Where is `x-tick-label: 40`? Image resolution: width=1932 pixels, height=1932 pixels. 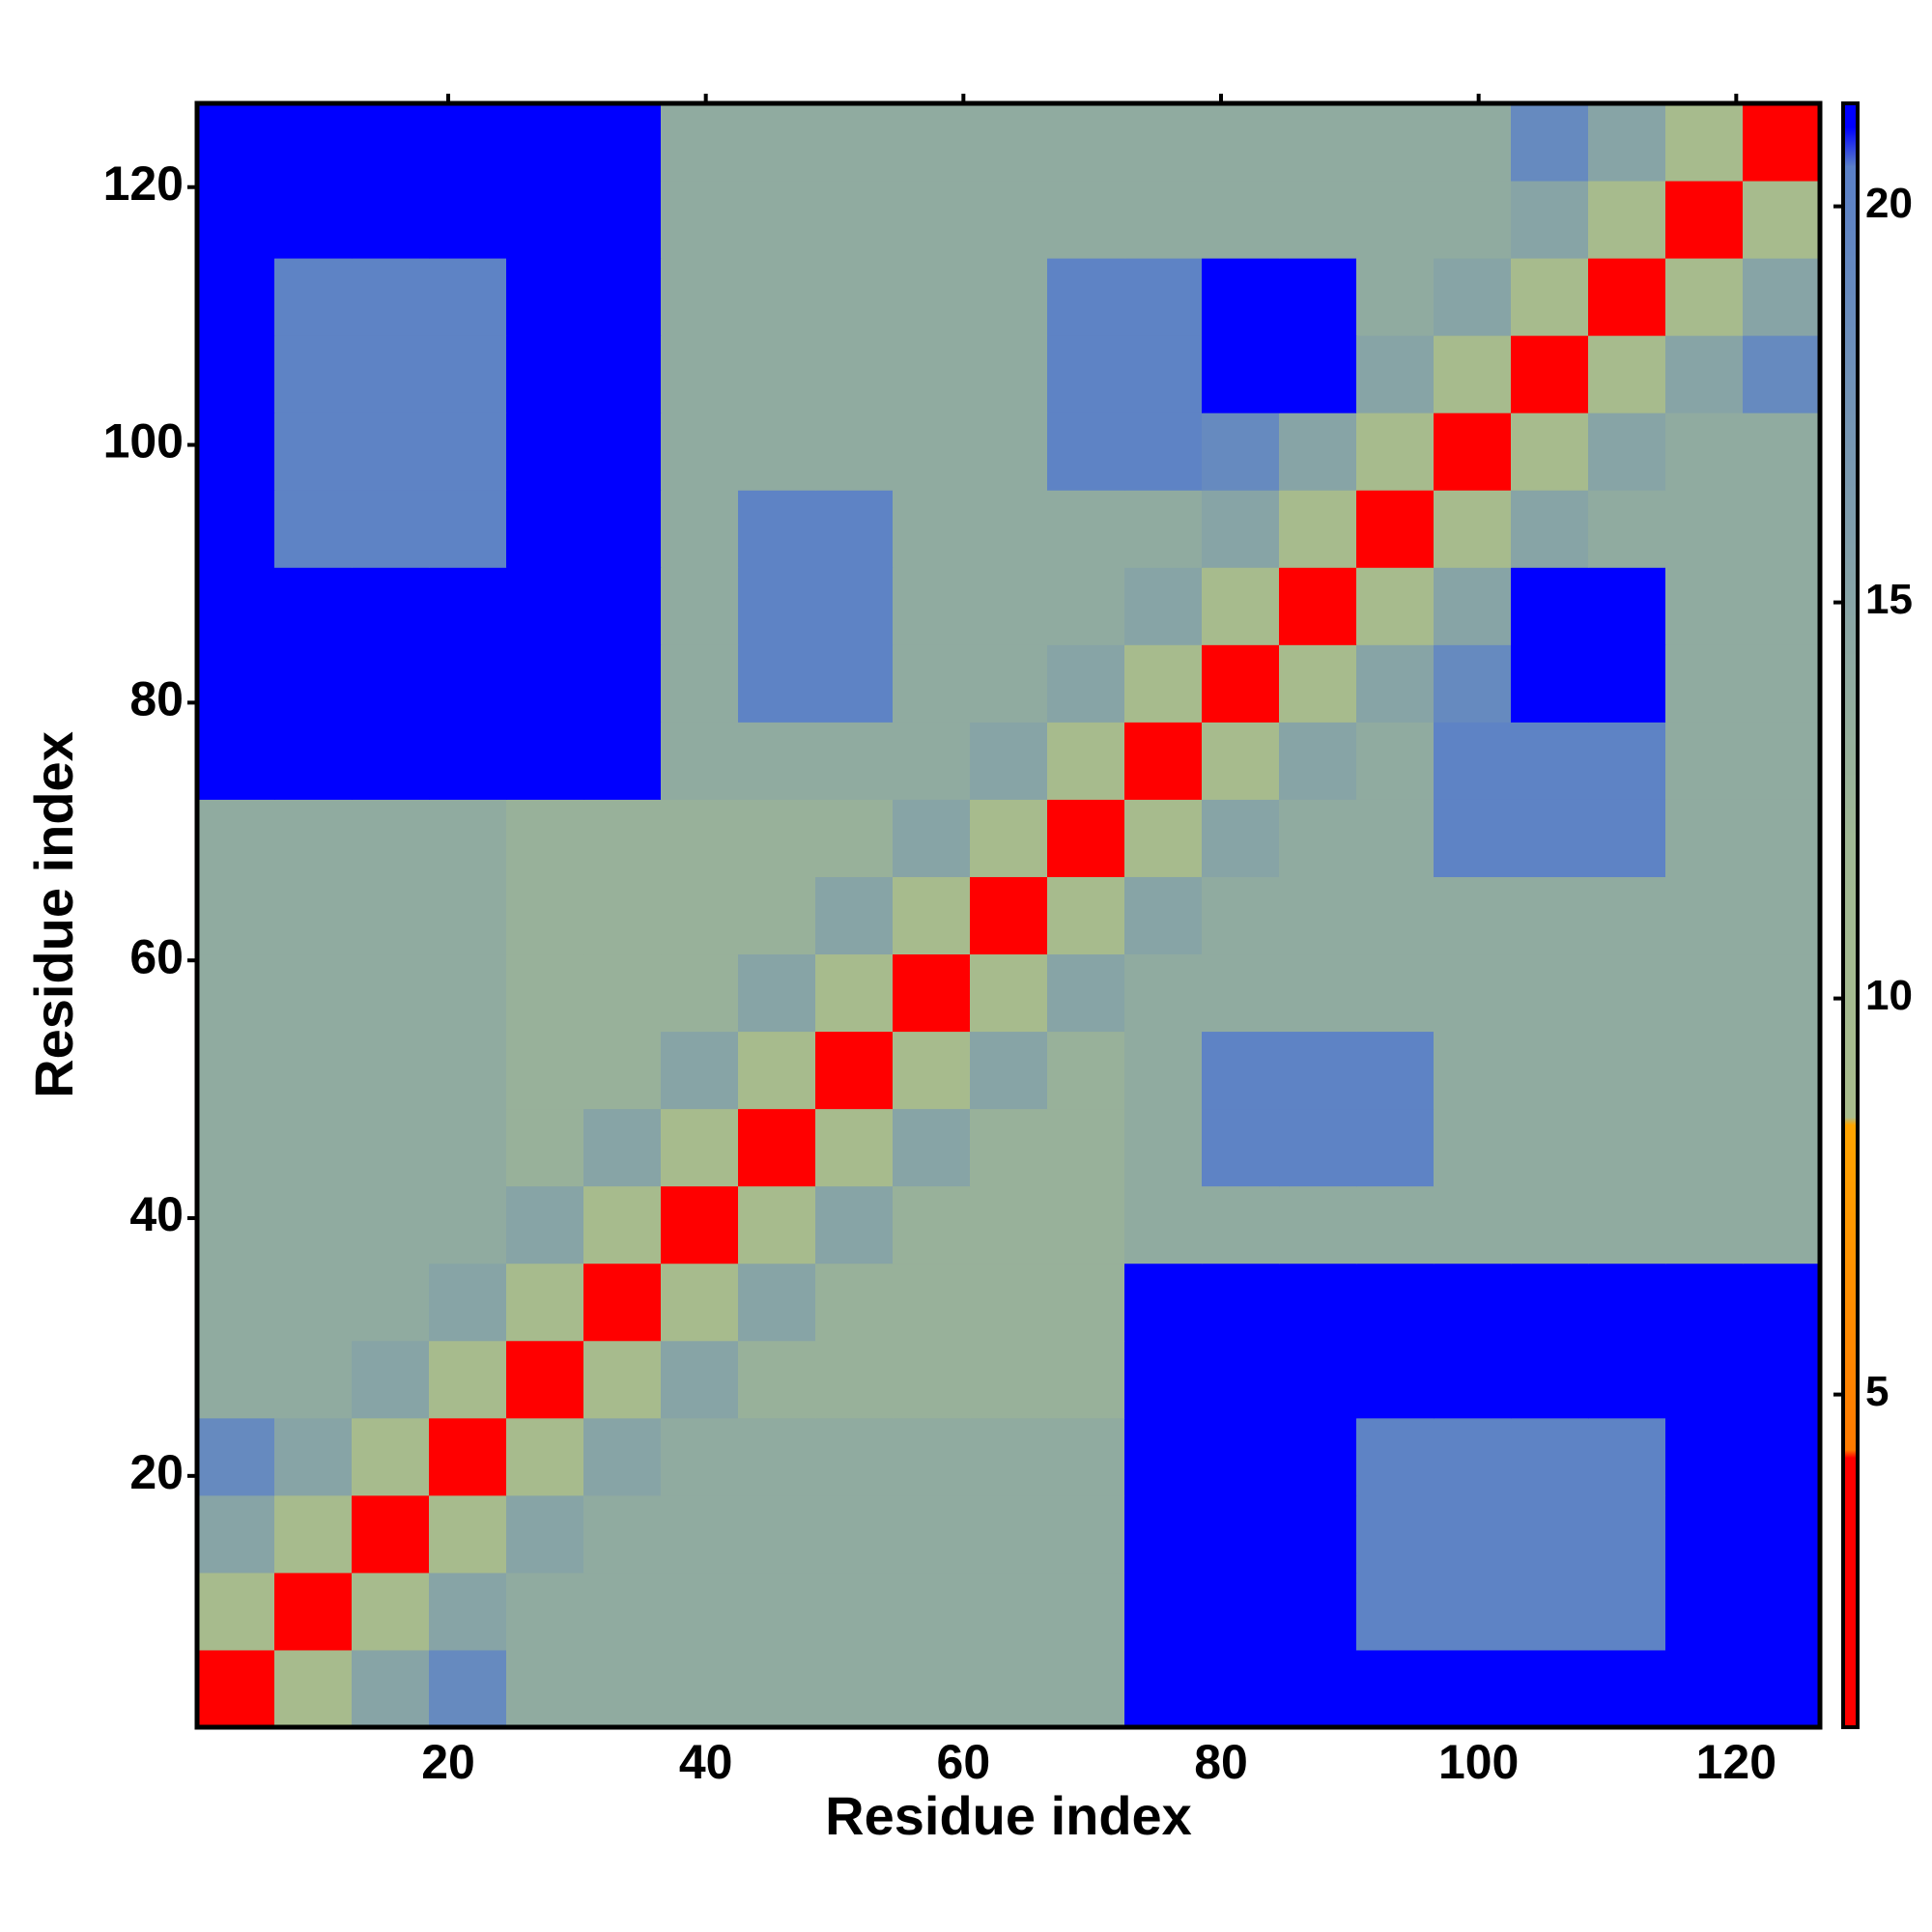
x-tick-label: 40 is located at coordinates (706, 1762).